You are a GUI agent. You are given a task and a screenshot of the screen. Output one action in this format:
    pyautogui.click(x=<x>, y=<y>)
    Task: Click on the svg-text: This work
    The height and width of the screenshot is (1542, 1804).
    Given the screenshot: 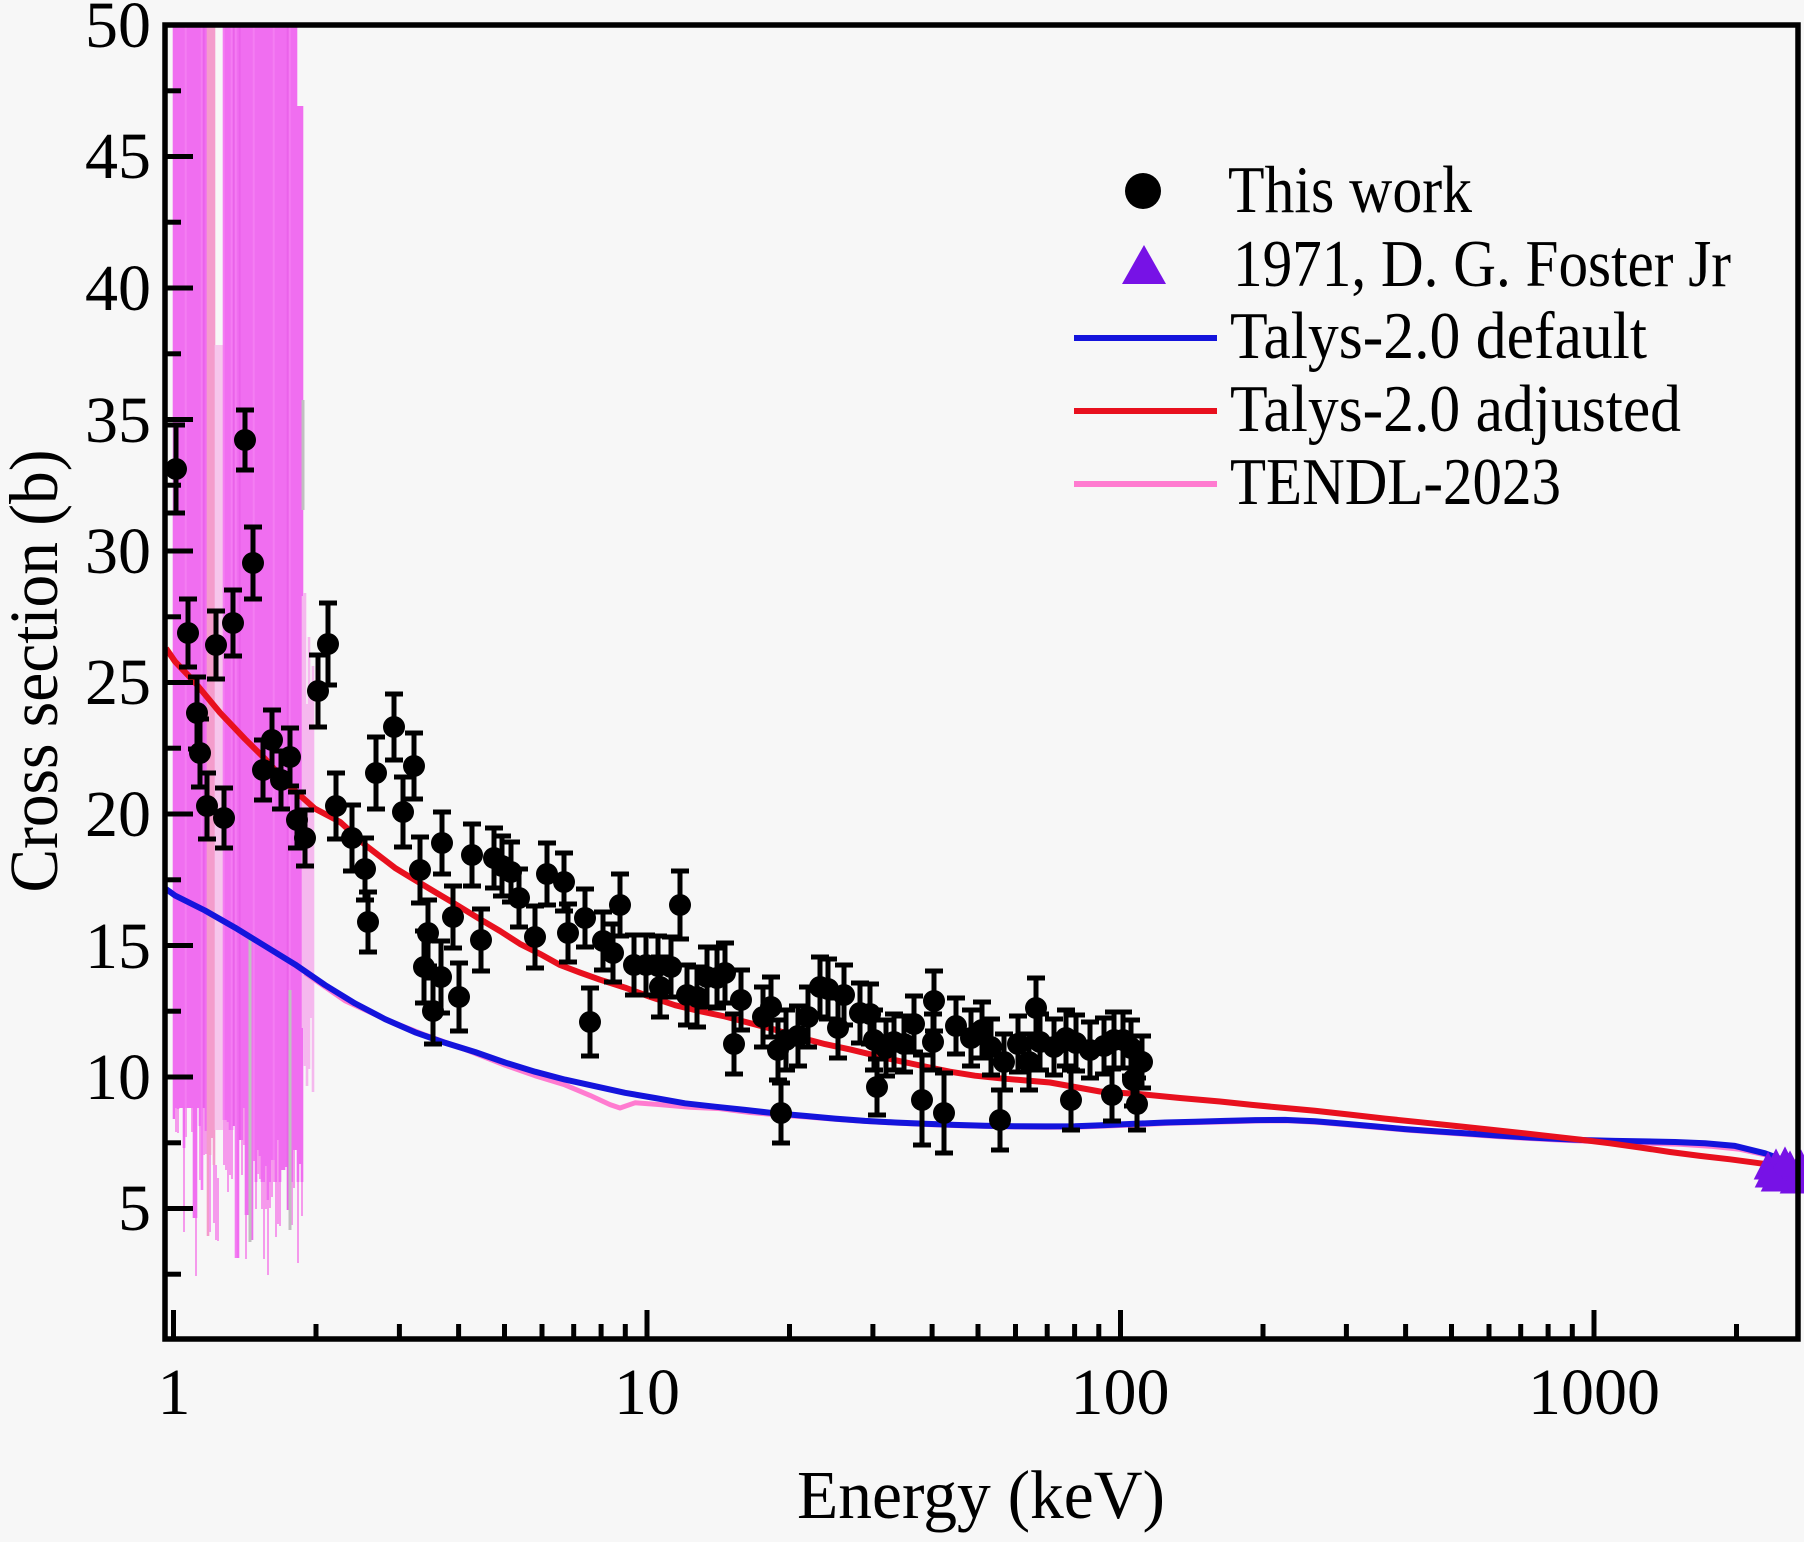 What is the action you would take?
    pyautogui.click(x=1350, y=190)
    